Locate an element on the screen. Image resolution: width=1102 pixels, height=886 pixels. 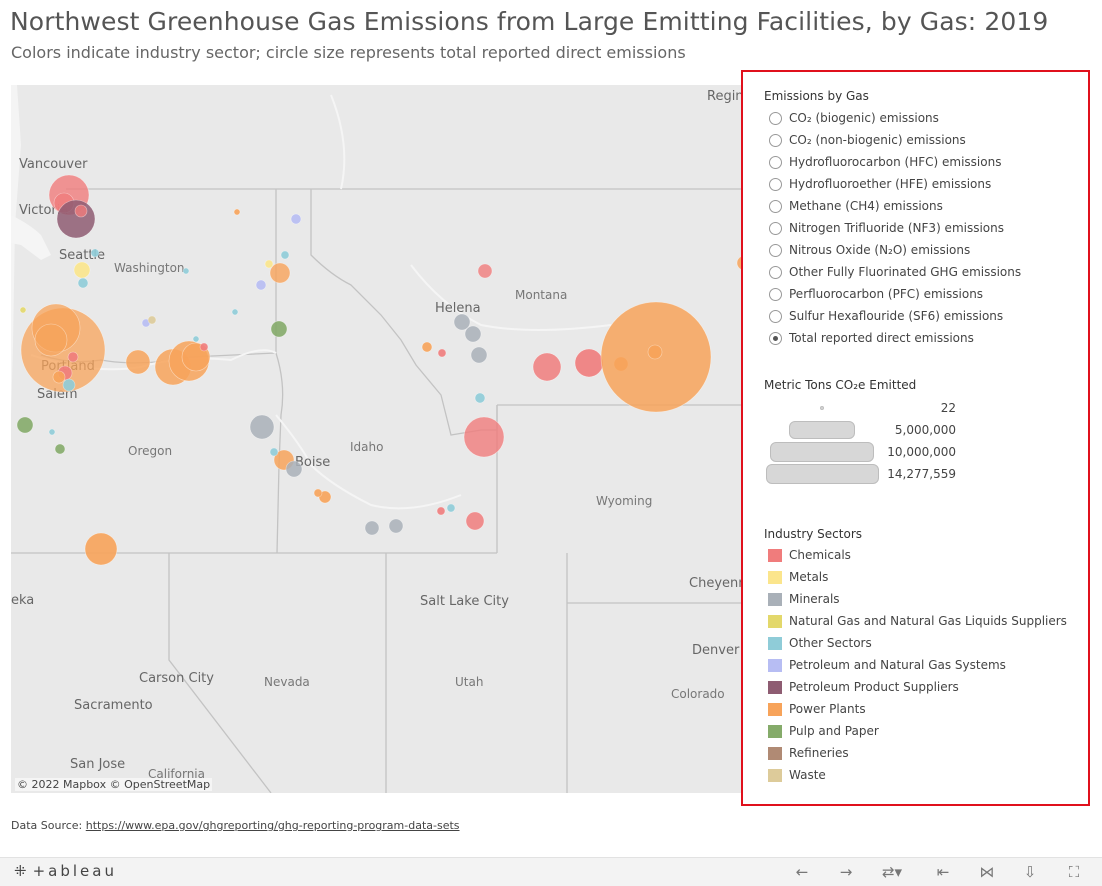
tableau-logo: ⁜ +ableau is located at coordinates (65, 871).